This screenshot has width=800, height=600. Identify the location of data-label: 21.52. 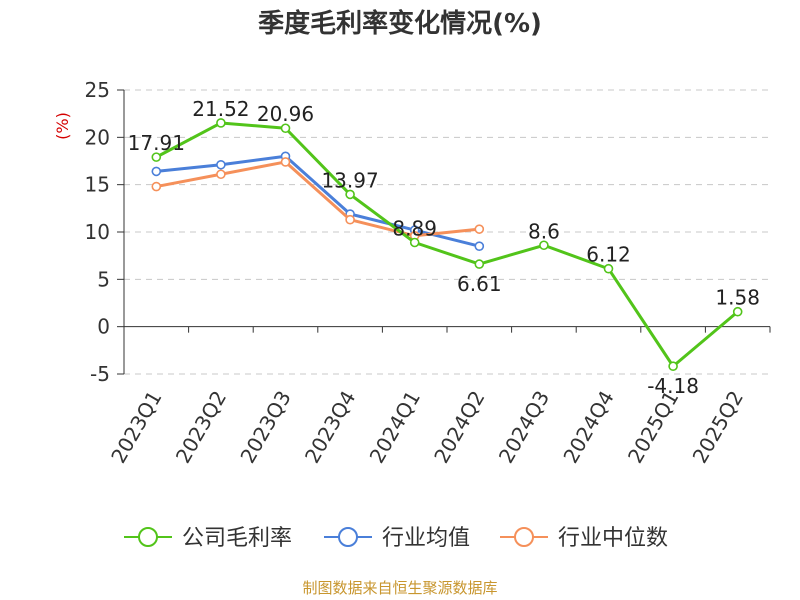
(220, 109).